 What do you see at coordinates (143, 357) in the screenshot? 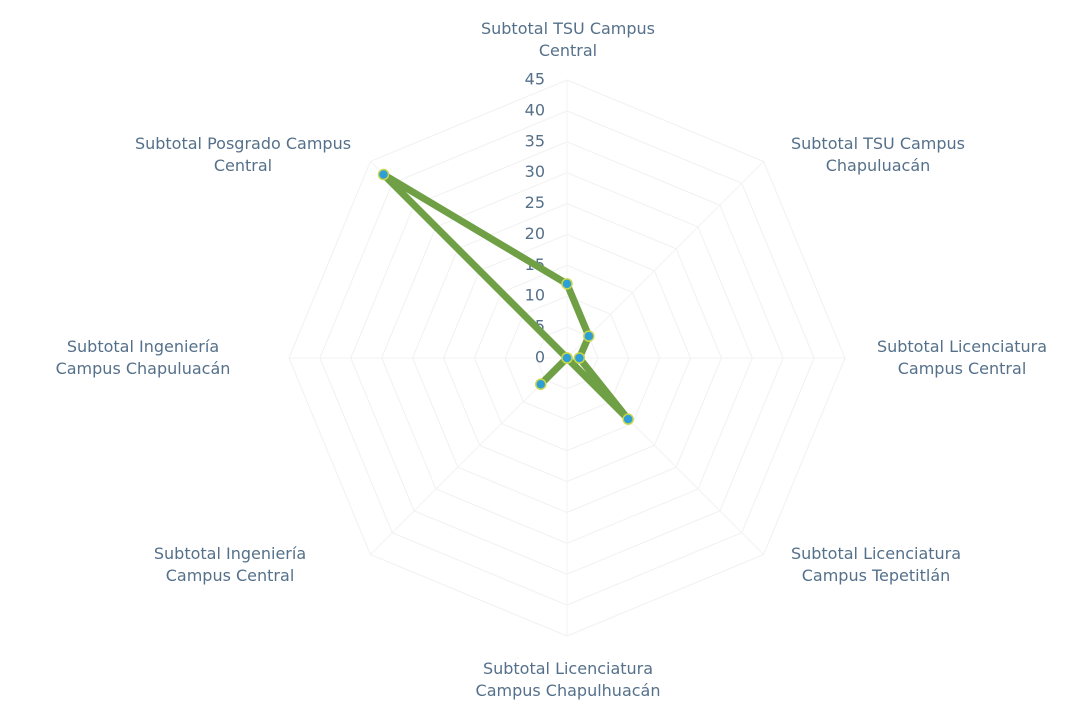
I see `category-label: Subtotal Ingeniería Campus Chapuluacán` at bounding box center [143, 357].